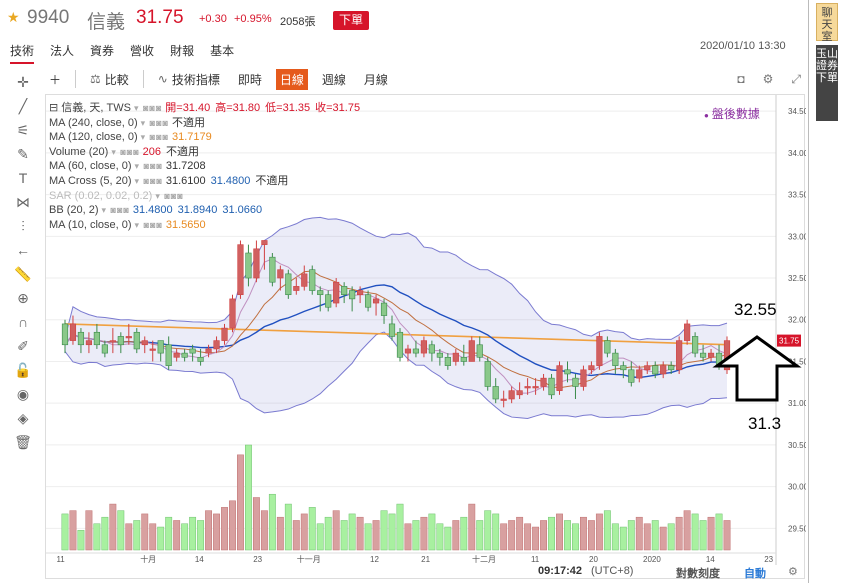 This screenshot has height=585, width=845. I want to click on tab-institutional: 法人, so click(62, 51).